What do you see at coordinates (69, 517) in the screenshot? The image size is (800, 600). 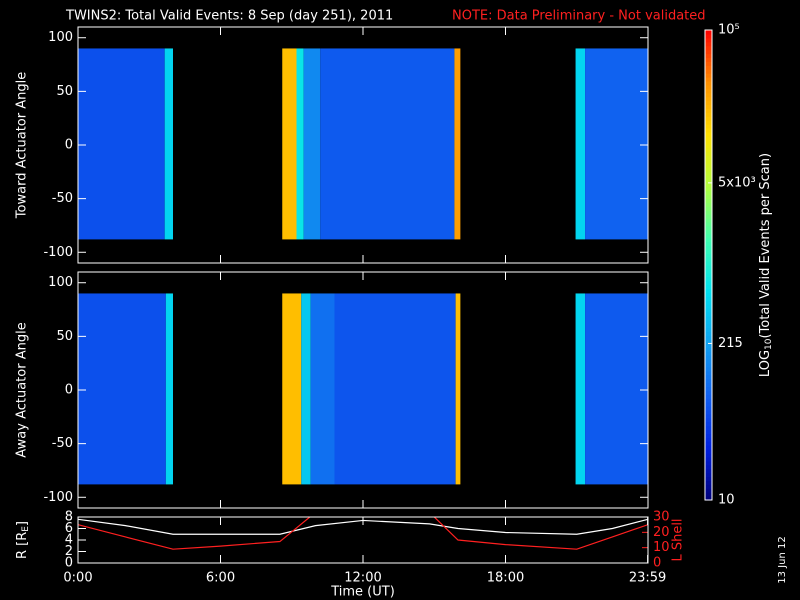 I see `y-tick-label: 8` at bounding box center [69, 517].